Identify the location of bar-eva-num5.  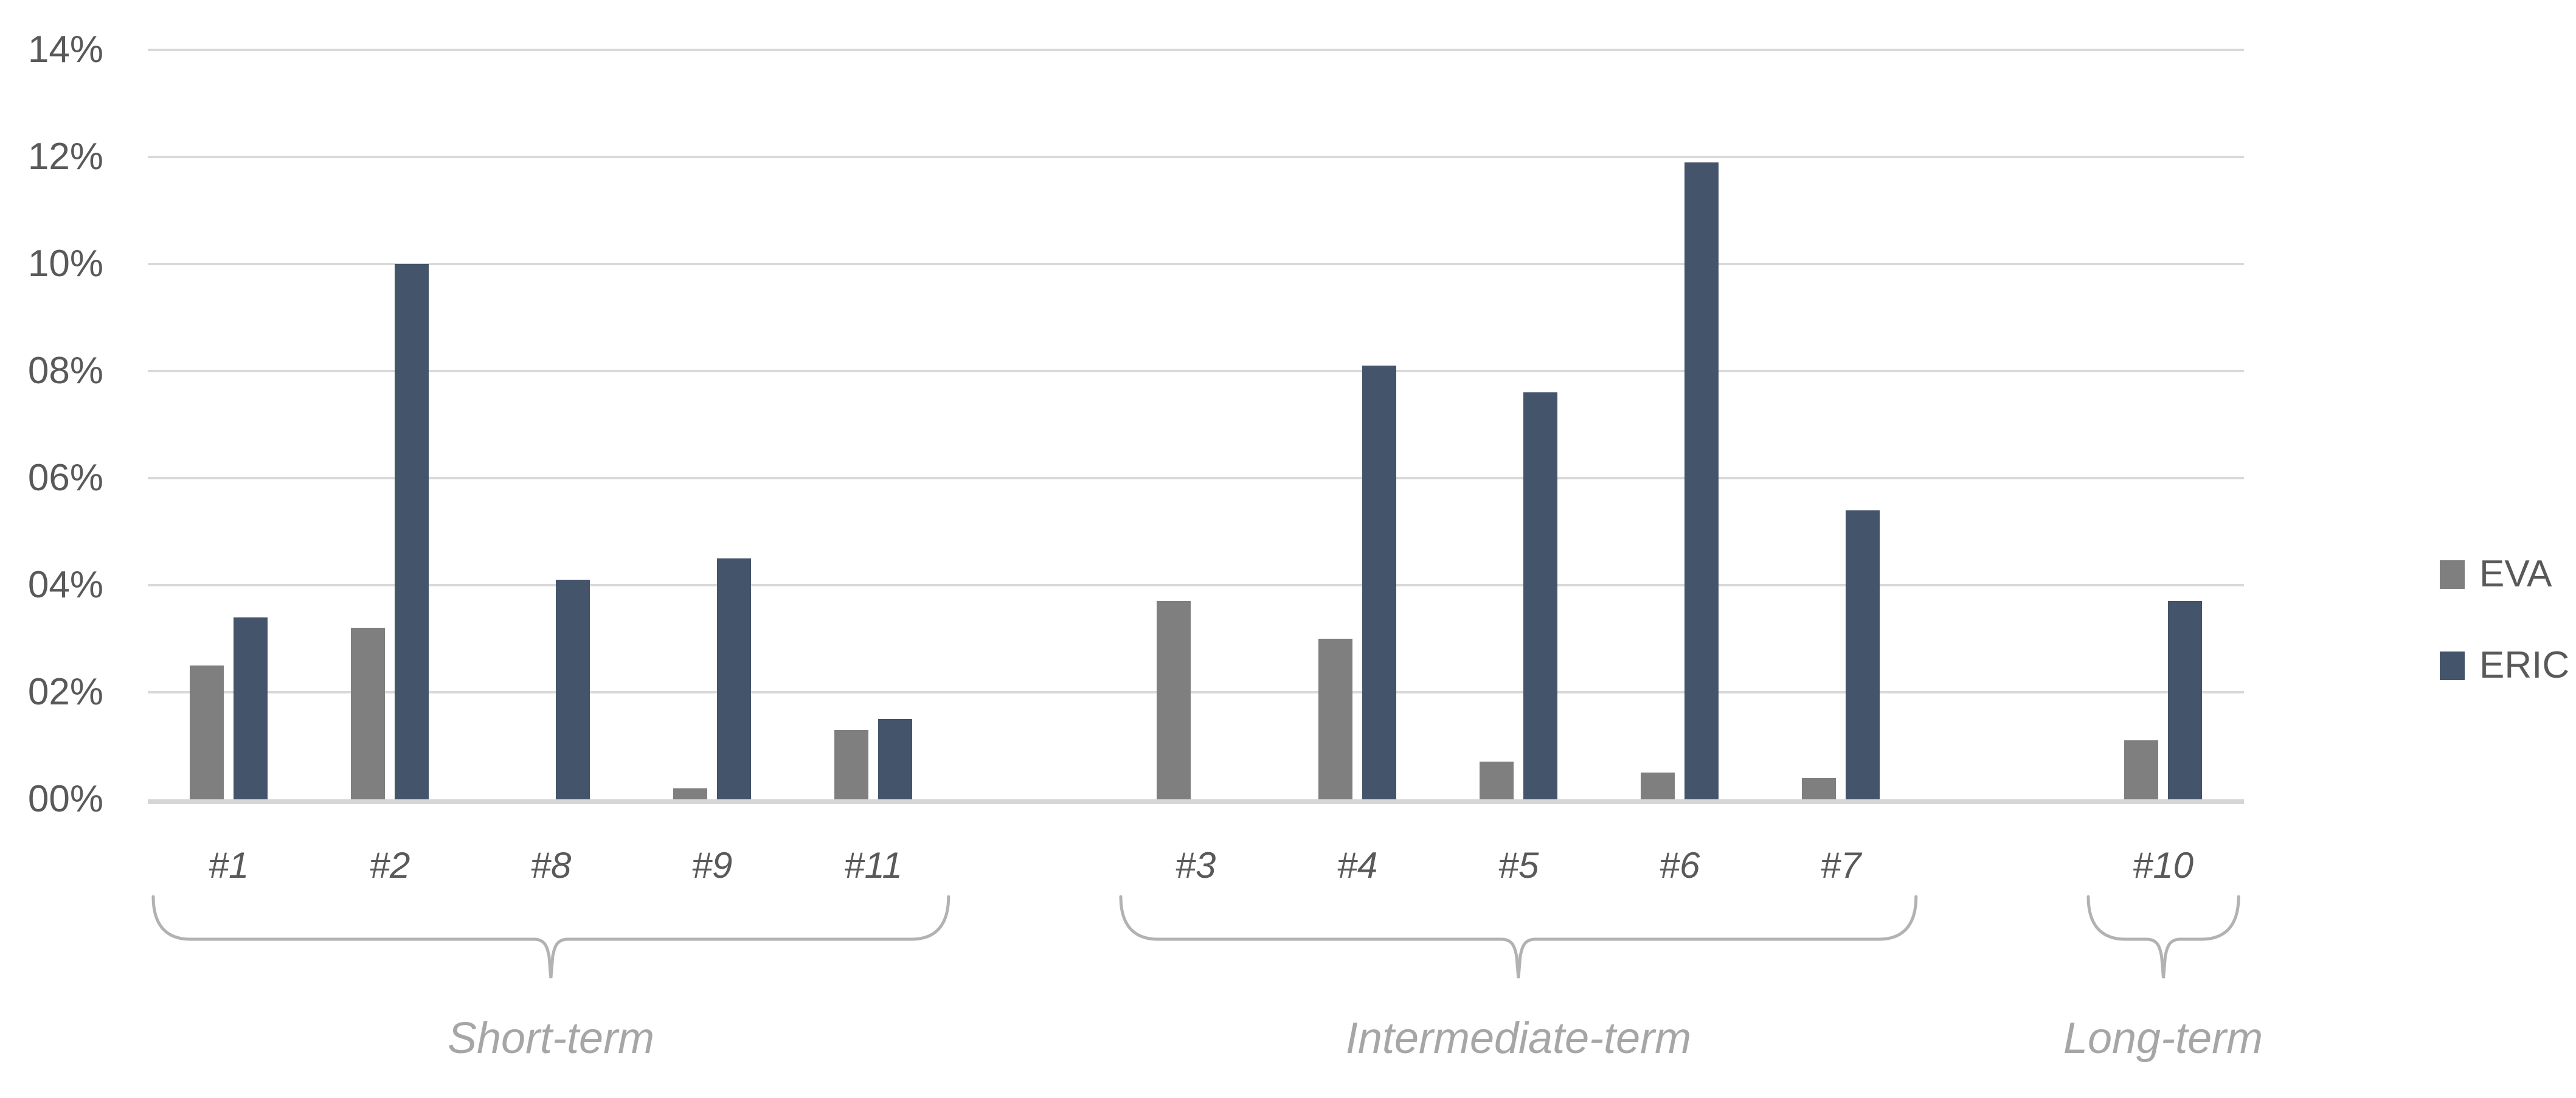
(1497, 780).